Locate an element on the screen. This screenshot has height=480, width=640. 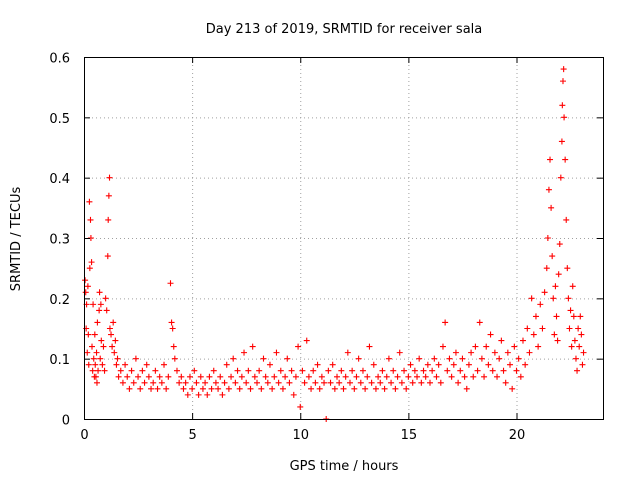
y-tick-label: 0.1 is located at coordinates (59, 360).